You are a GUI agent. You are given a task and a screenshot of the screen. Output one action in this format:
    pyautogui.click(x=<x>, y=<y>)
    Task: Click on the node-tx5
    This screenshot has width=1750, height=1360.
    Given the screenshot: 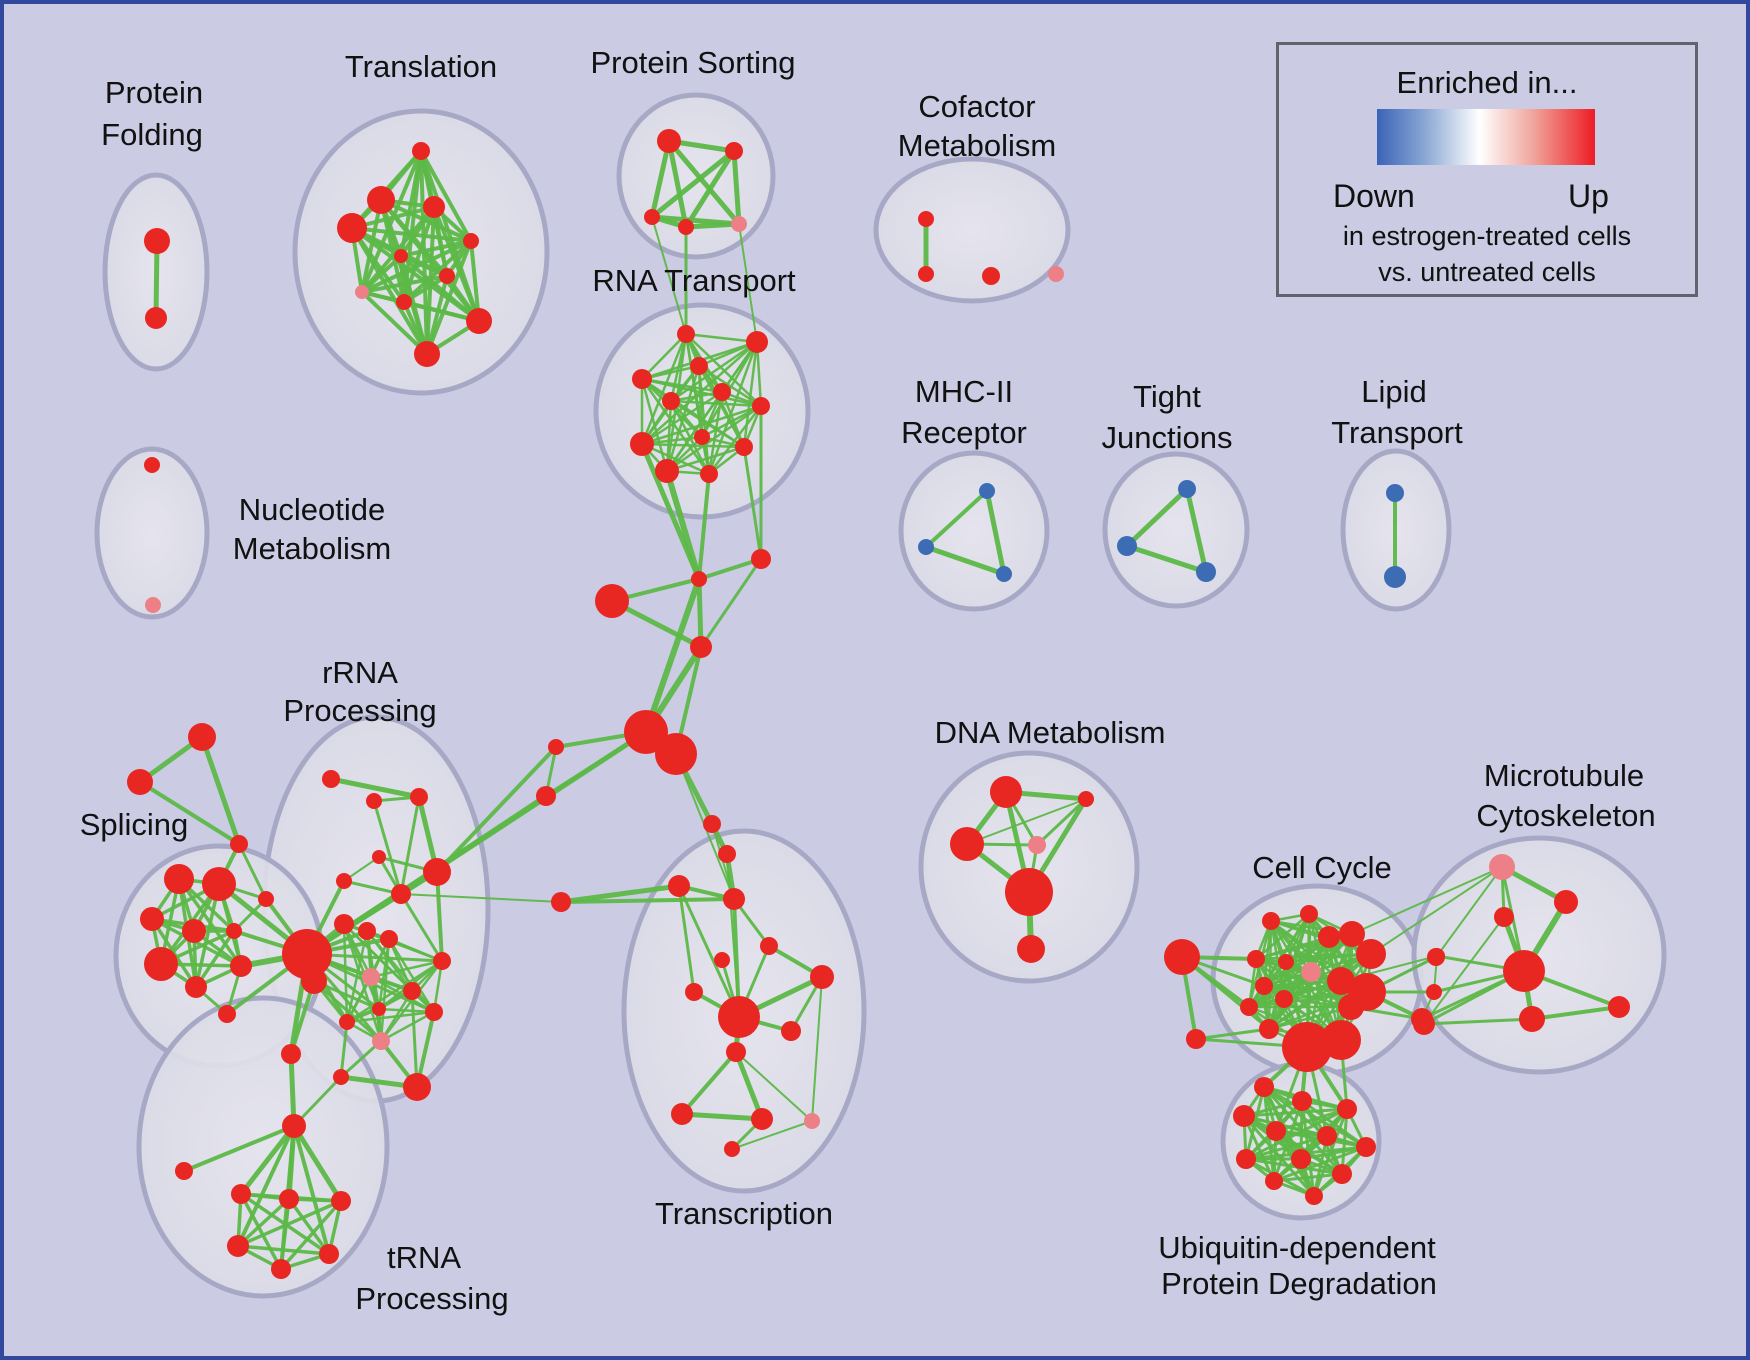 What is the action you would take?
    pyautogui.click(x=769, y=946)
    